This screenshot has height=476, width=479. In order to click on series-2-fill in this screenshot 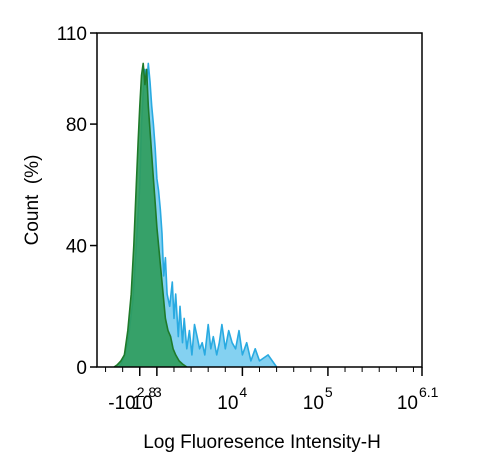, I will do `click(150, 215)`.